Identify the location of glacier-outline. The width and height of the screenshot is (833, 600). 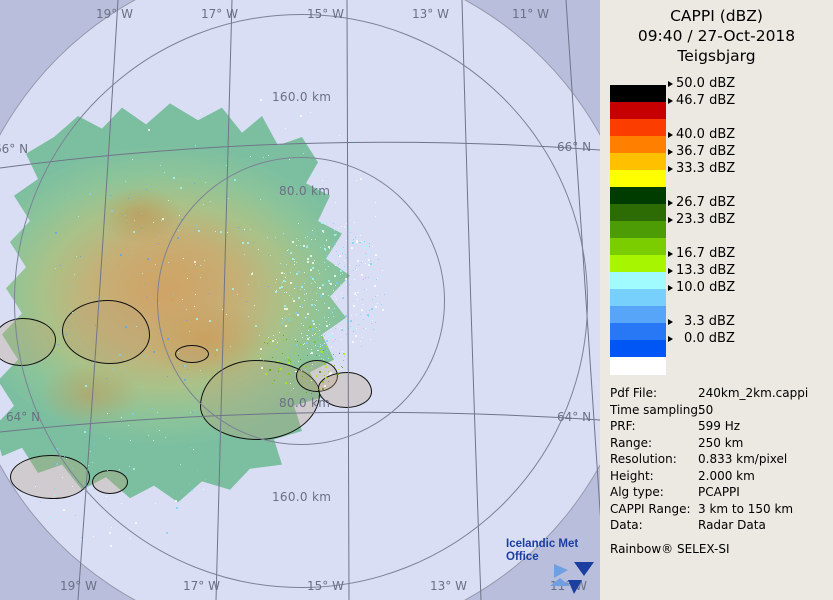
(50, 477).